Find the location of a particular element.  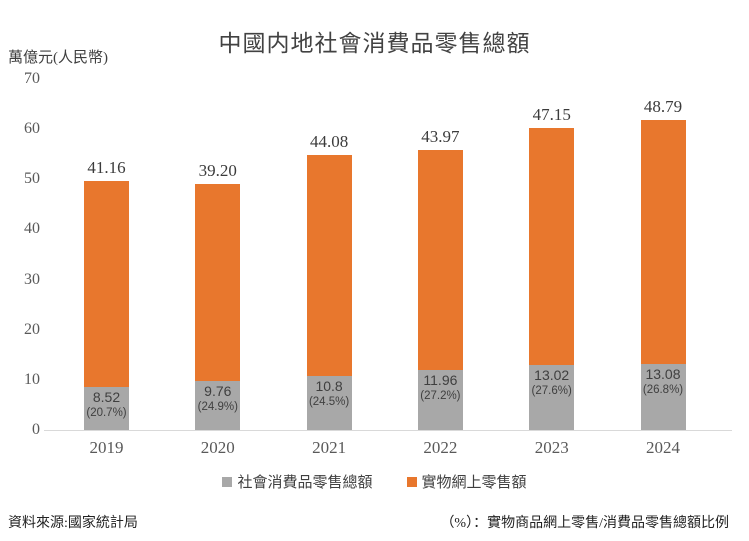

bar-inner-value: 10.8 is located at coordinates (329, 385).